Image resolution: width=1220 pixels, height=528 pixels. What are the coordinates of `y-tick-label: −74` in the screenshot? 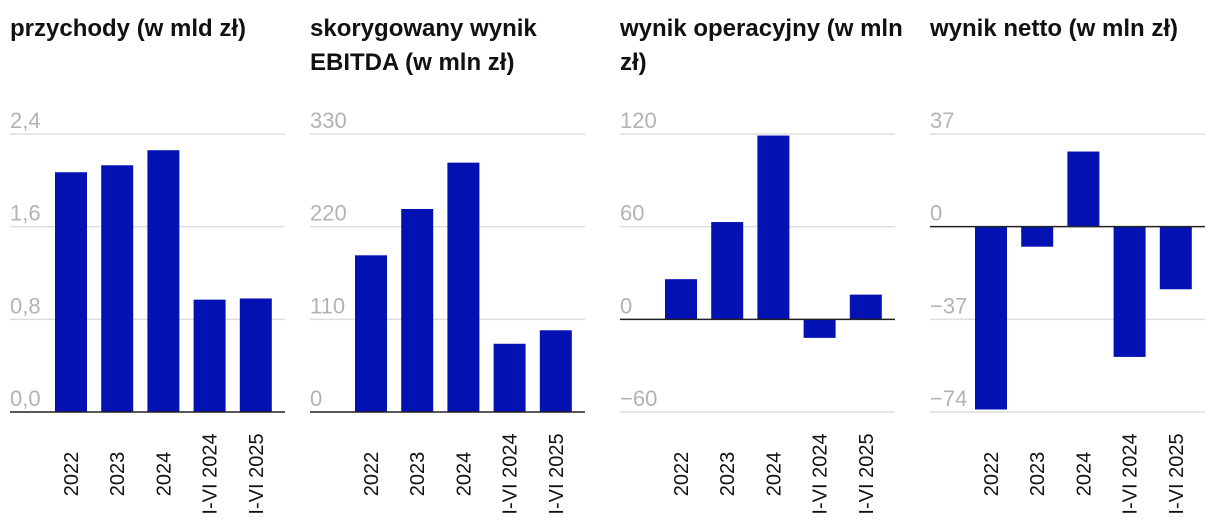 It's located at (948, 398).